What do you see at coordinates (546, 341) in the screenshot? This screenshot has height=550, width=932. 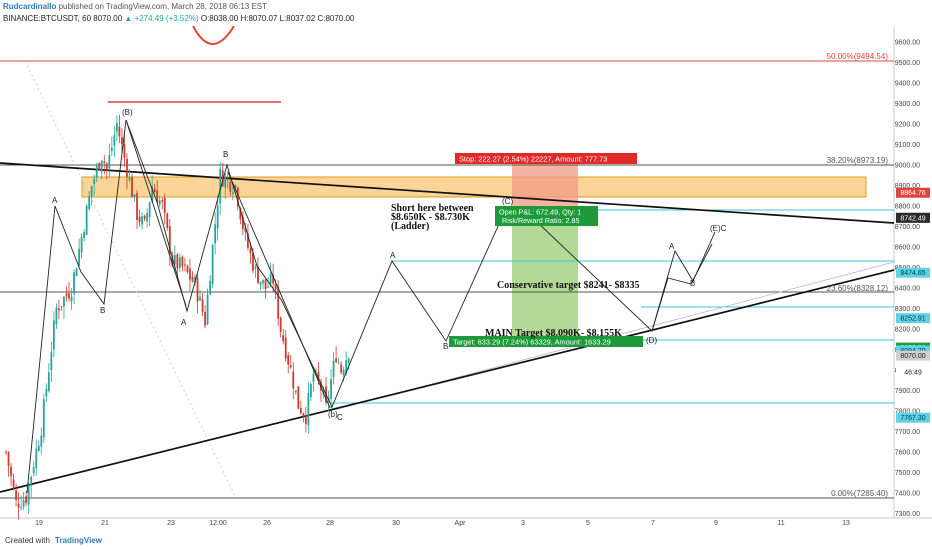 I see `target-box` at bounding box center [546, 341].